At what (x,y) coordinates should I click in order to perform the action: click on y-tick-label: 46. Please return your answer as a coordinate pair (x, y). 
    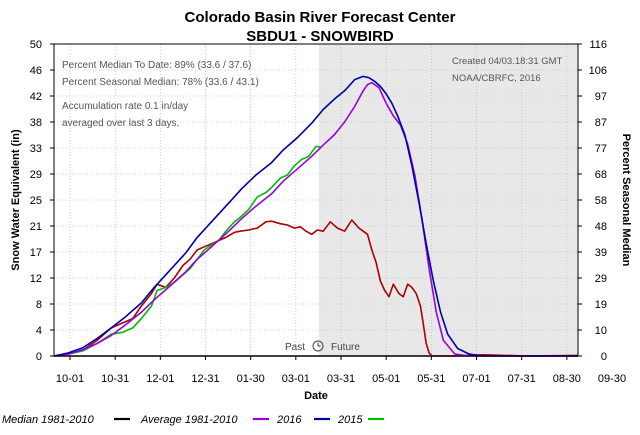
    Looking at the image, I should click on (36, 71).